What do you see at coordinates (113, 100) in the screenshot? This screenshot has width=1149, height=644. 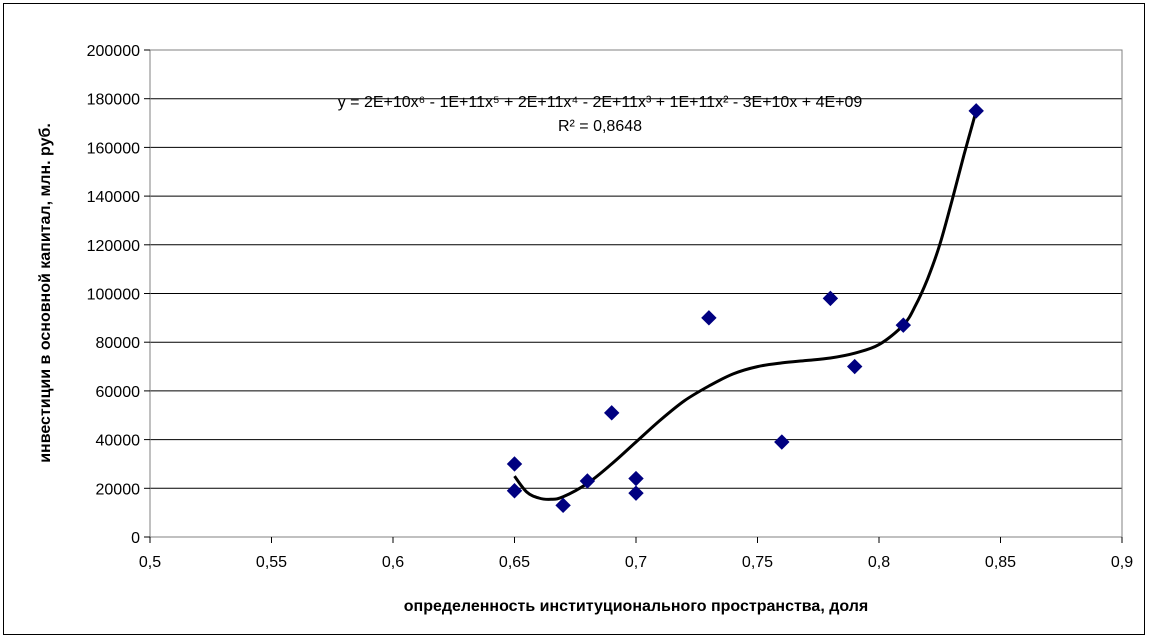 I see `y-tick-label: 180000` at bounding box center [113, 100].